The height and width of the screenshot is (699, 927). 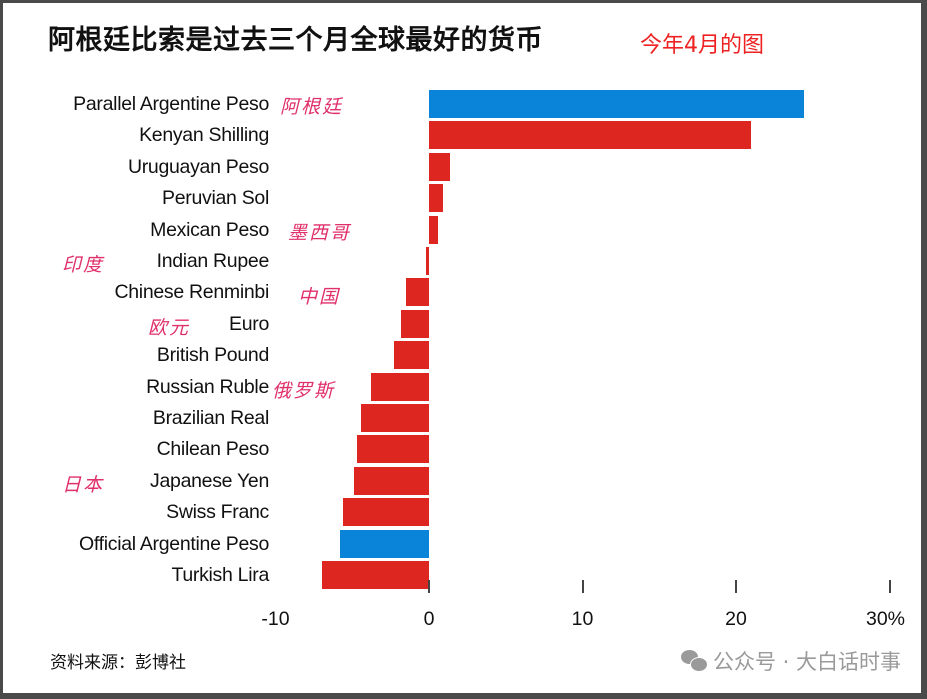 I want to click on category-label: Parallel Argentine Peso, so click(x=171, y=104).